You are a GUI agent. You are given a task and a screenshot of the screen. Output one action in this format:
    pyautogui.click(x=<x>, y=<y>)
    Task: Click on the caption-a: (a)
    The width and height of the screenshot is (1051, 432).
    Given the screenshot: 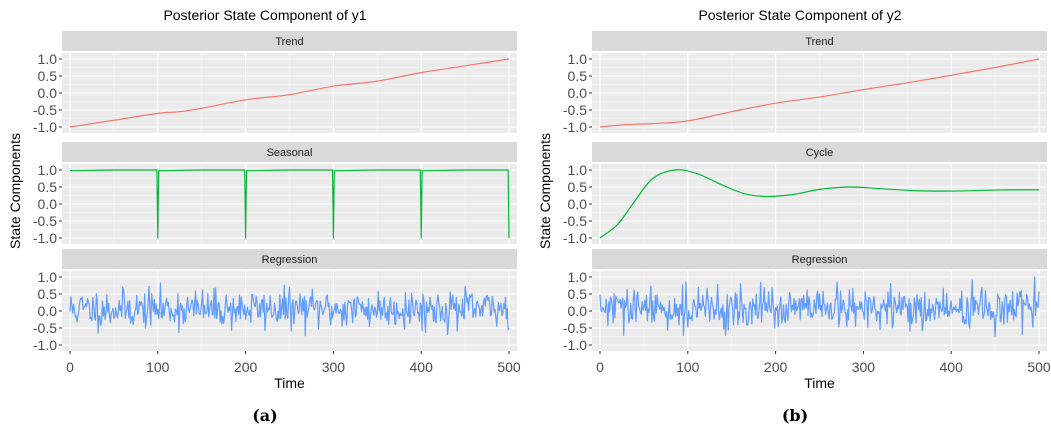 What is the action you would take?
    pyautogui.click(x=265, y=415)
    